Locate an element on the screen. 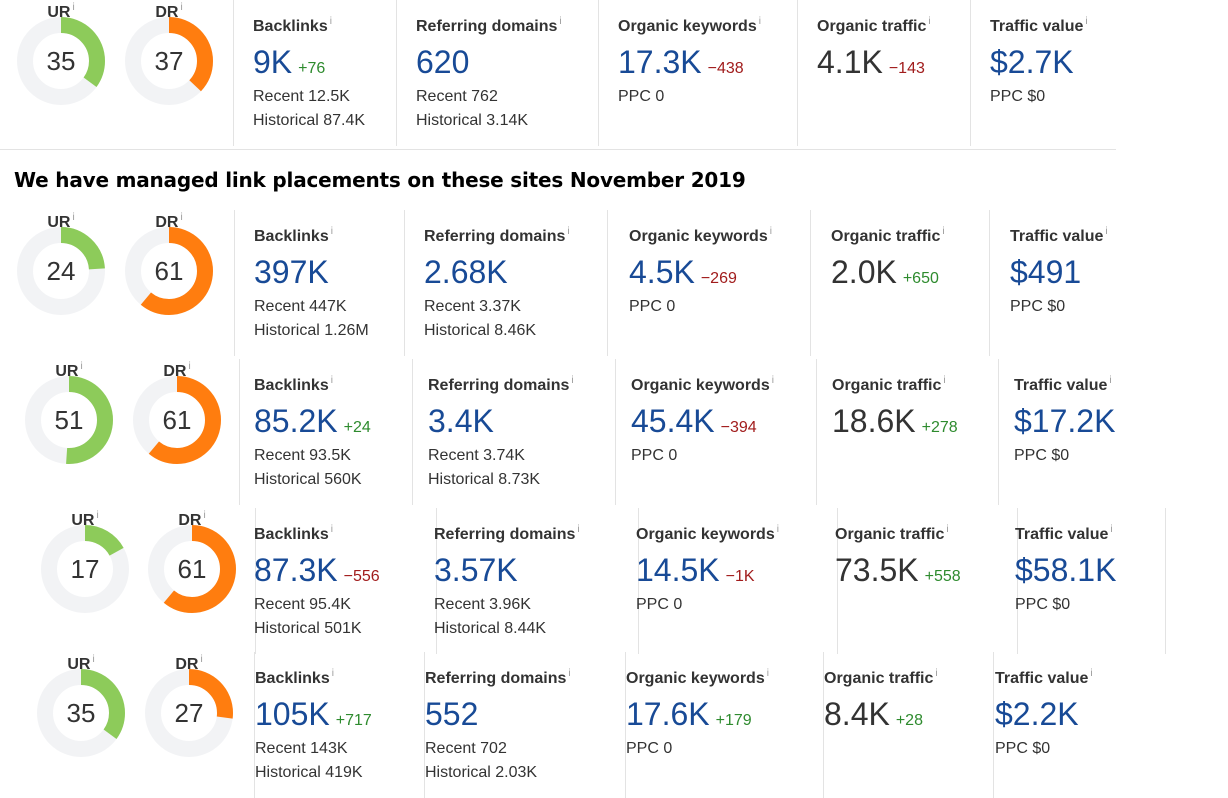 The image size is (1228, 798). metric-value: 85.2K is located at coordinates (296, 421).